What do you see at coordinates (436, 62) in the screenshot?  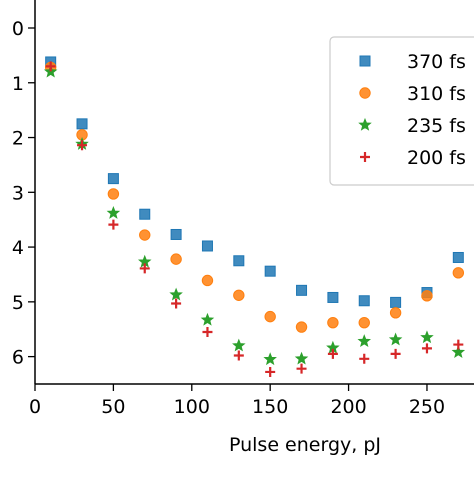 I see `legend-label: 370 fs` at bounding box center [436, 62].